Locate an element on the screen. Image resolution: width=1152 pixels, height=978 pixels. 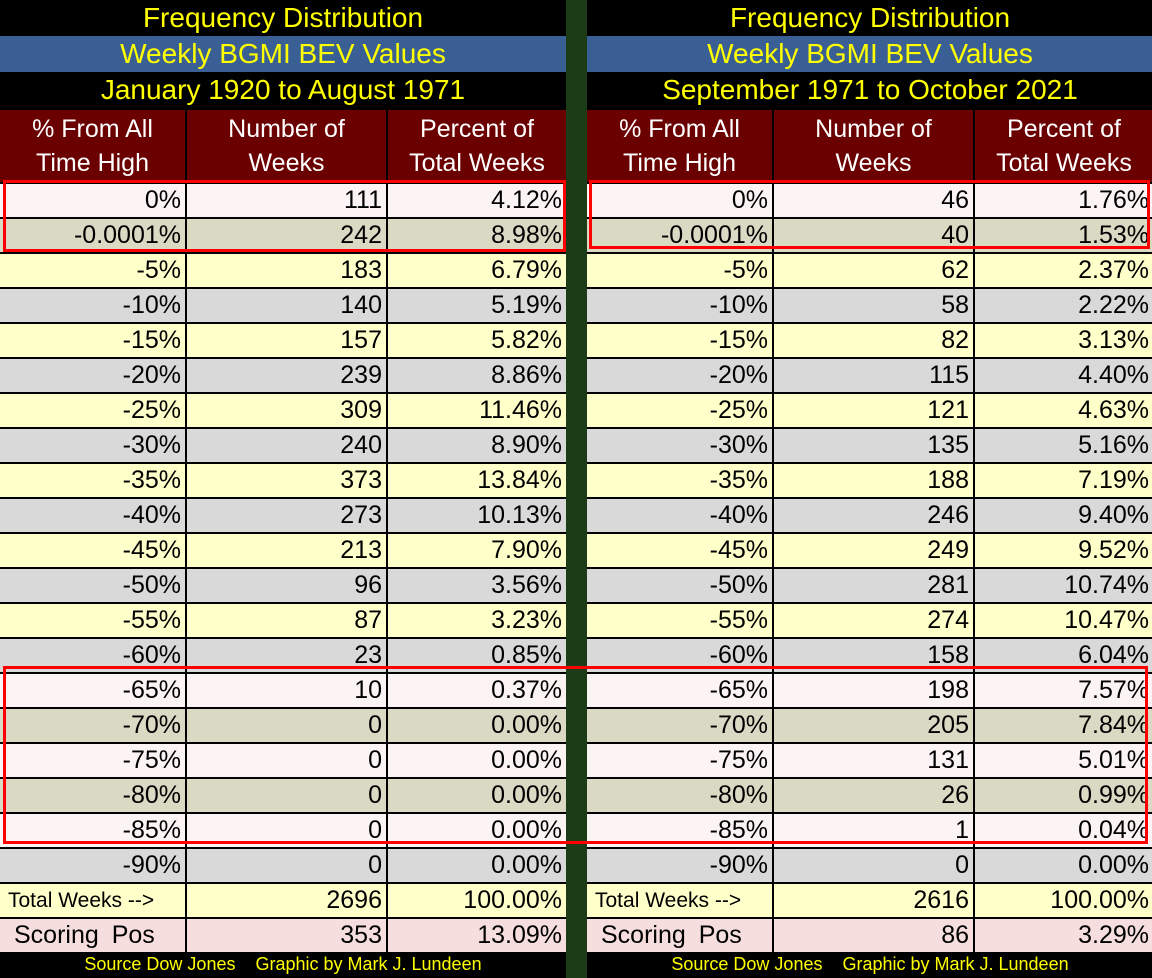
panel-period: September 1971 to October 2021 is located at coordinates (869, 90).